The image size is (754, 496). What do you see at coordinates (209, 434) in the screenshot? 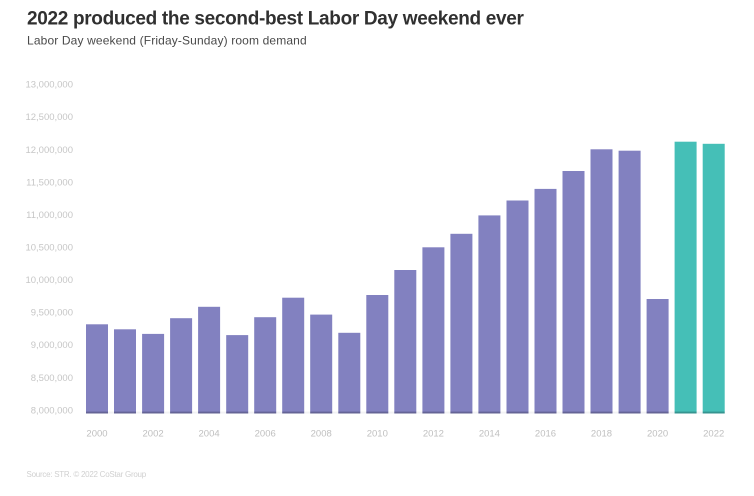
I see `svg-text: 2004` at bounding box center [209, 434].